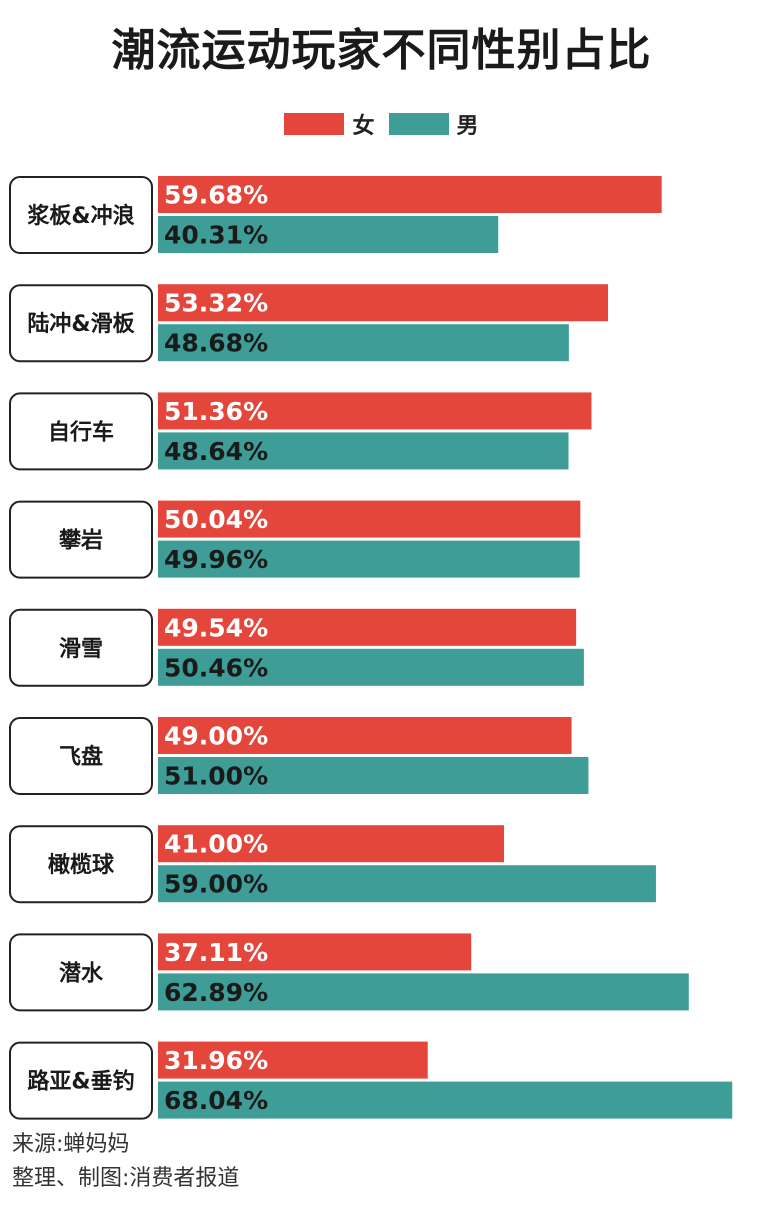  Describe the element at coordinates (216, 844) in the screenshot. I see `data-label-female: 41.00%` at that location.